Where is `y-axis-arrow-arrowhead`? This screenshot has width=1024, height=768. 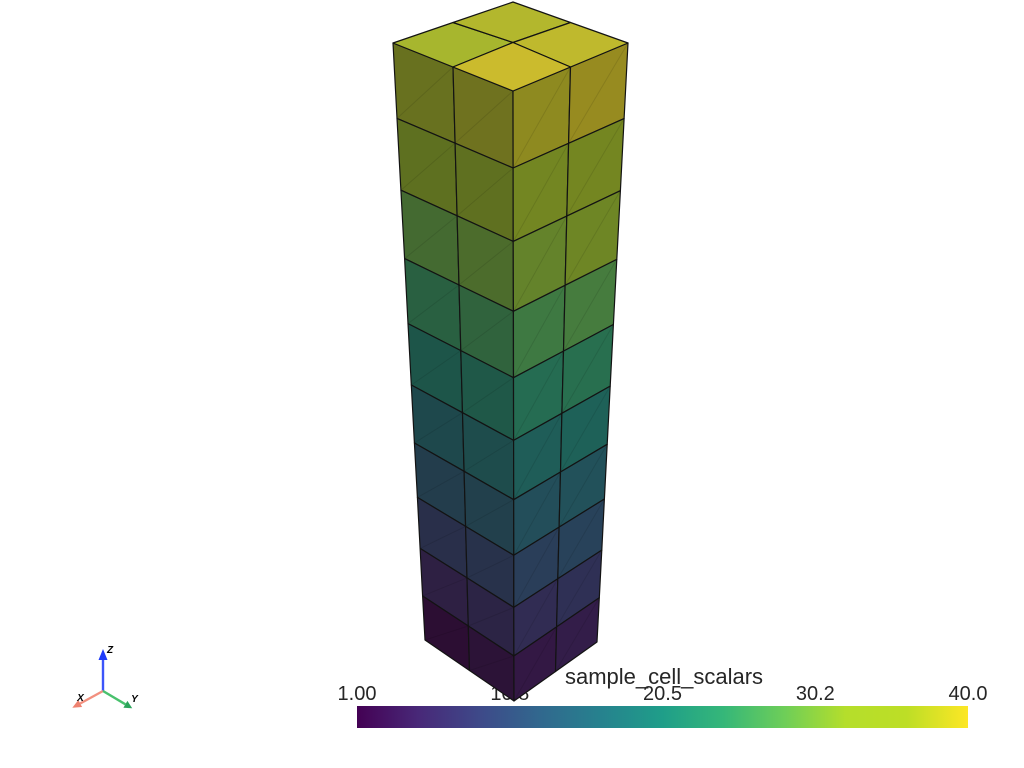
y-axis-arrow-arrowhead is located at coordinates (128, 704).